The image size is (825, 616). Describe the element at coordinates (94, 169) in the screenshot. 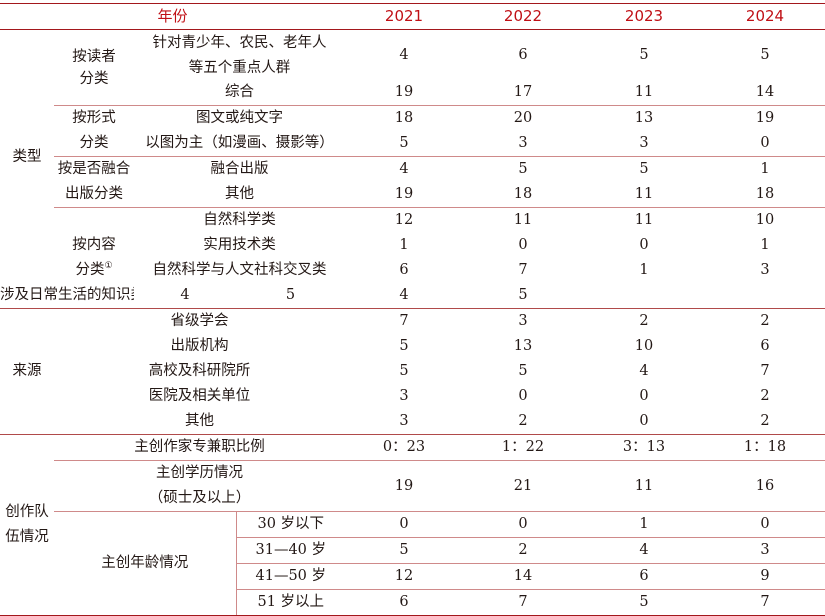

I see `subcategory-label-line: 按是否融合` at that location.